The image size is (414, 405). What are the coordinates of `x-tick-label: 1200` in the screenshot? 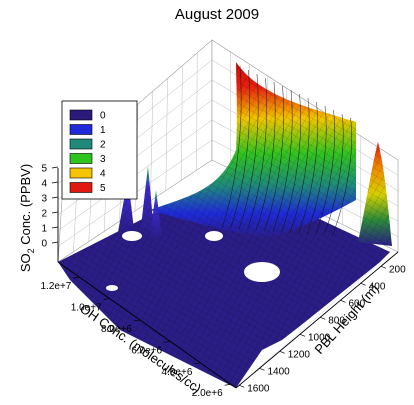 It's located at (299, 354).